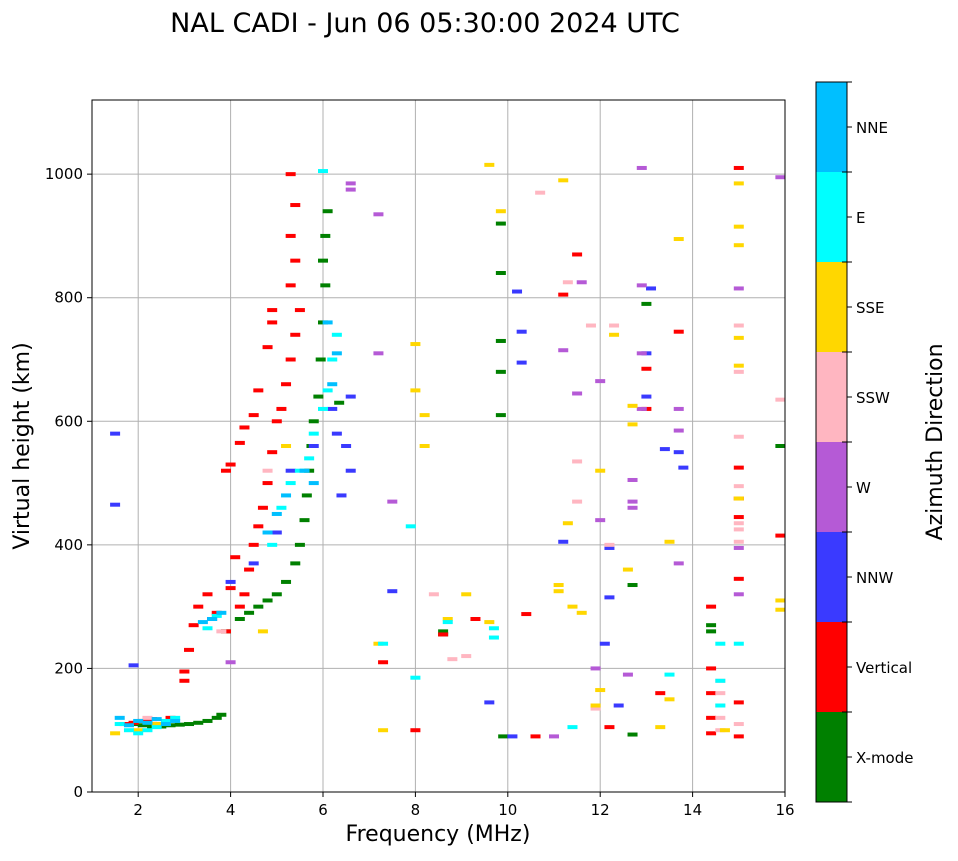 The width and height of the screenshot is (958, 861). Describe the element at coordinates (784, 810) in the screenshot. I see `x-tick-label: 16` at that location.